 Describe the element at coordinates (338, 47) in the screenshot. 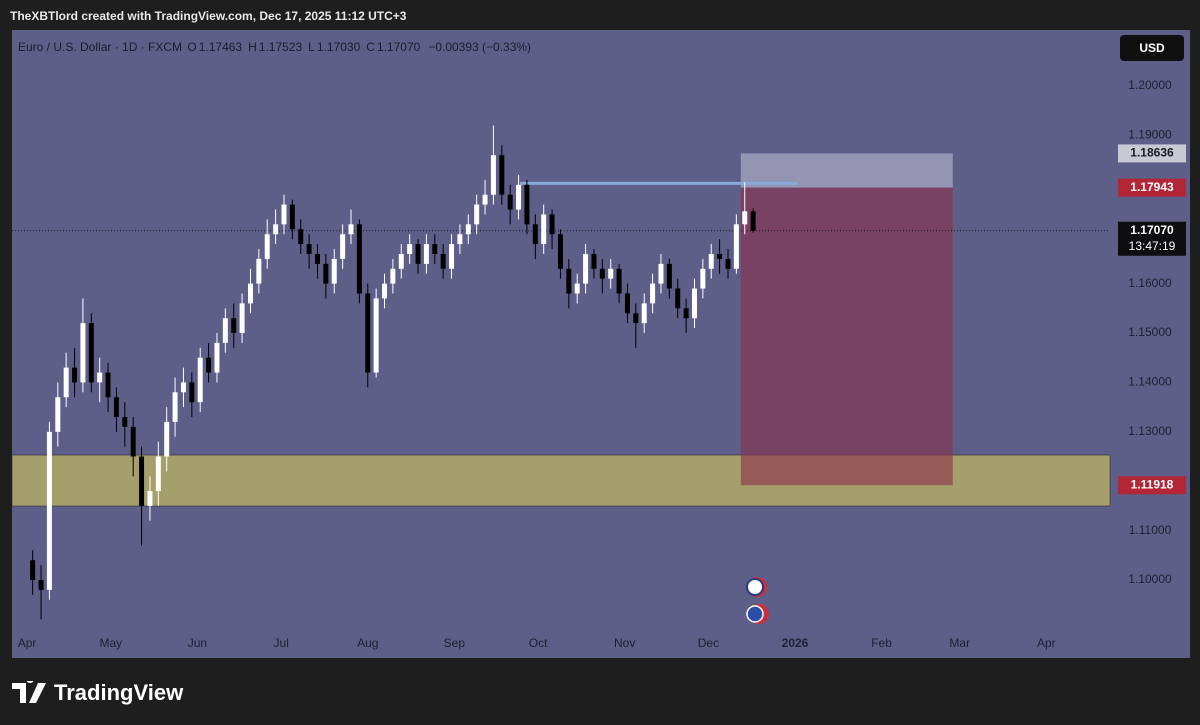

I see `ohlc-value: 1.17030` at that location.